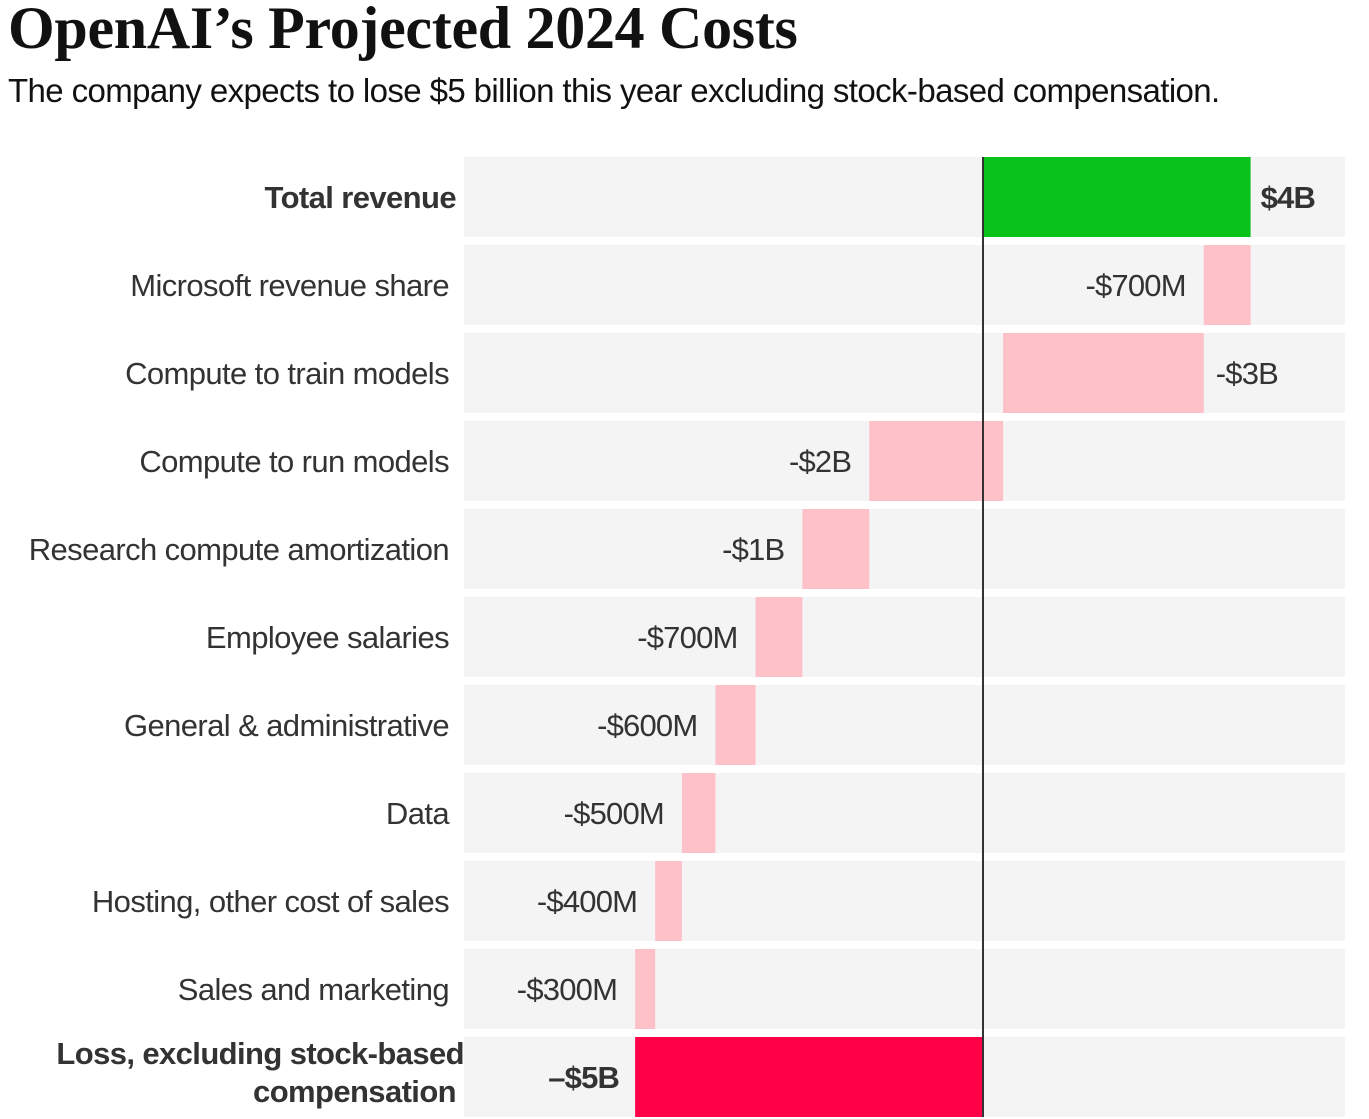 This screenshot has height=1119, width=1369. I want to click on bar-data, so click(698, 813).